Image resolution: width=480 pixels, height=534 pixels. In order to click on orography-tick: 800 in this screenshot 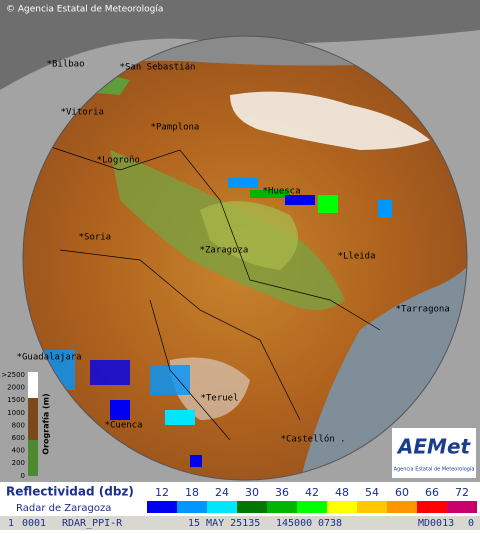, I will do `click(18, 425)`.